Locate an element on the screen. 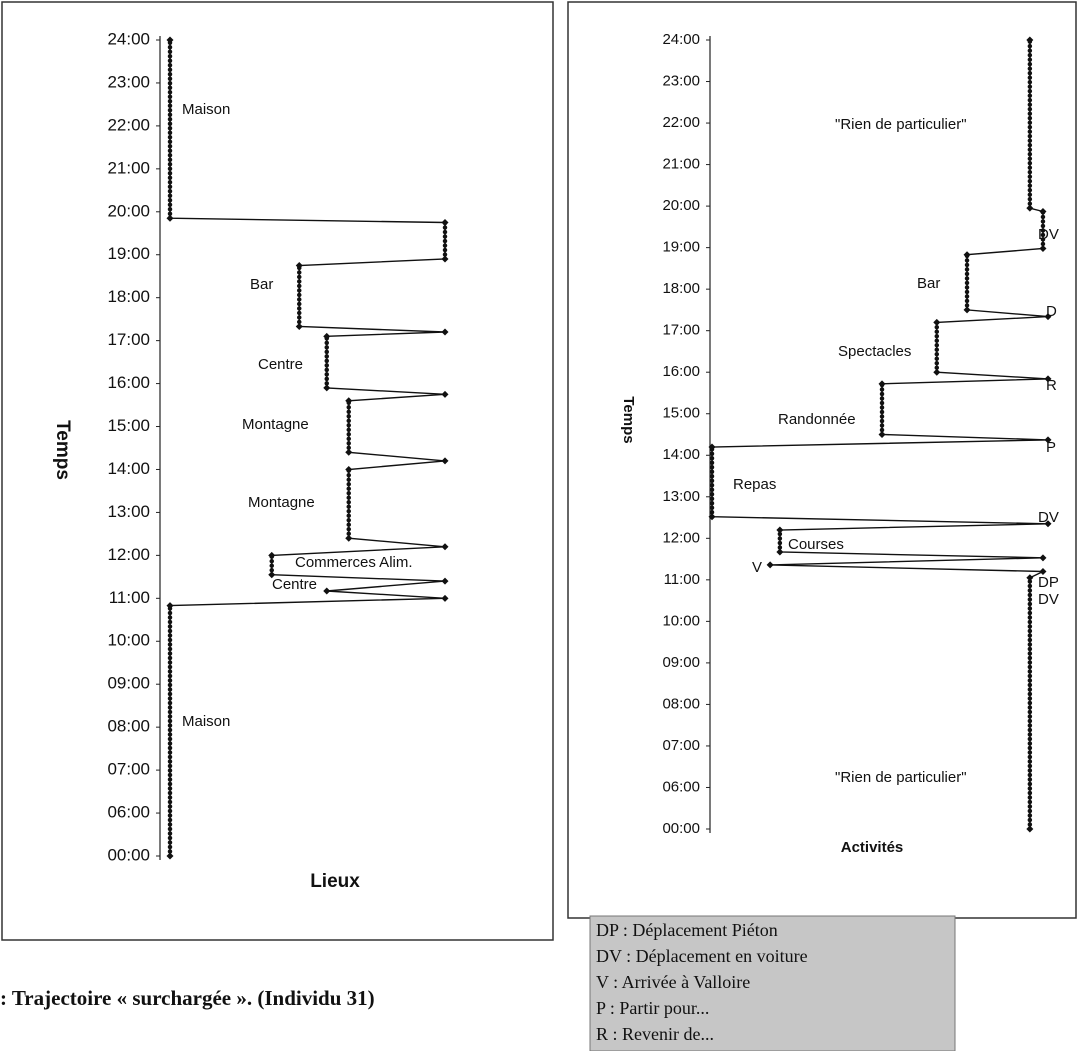  legend-entry: V : Arrivée à Valloire is located at coordinates (673, 982).